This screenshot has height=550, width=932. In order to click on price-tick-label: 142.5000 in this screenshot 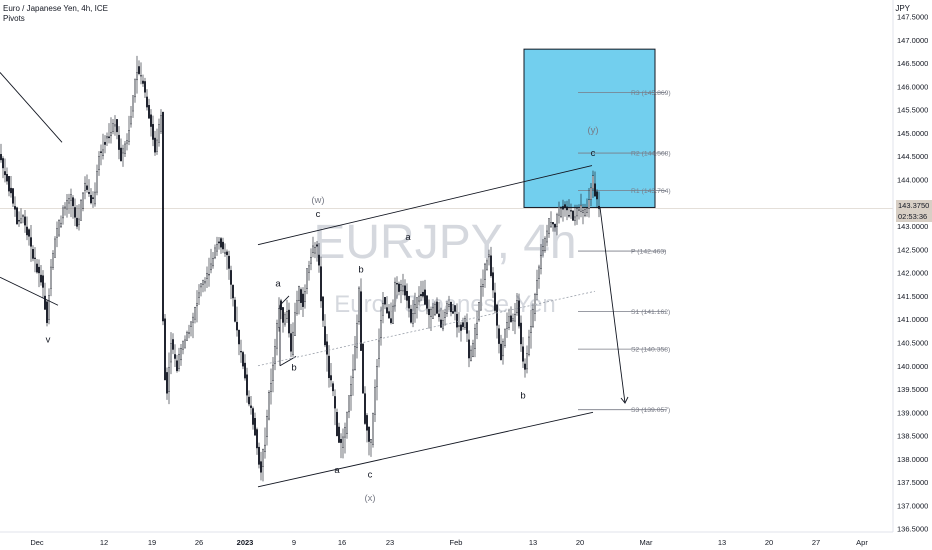, I will do `click(912, 249)`.